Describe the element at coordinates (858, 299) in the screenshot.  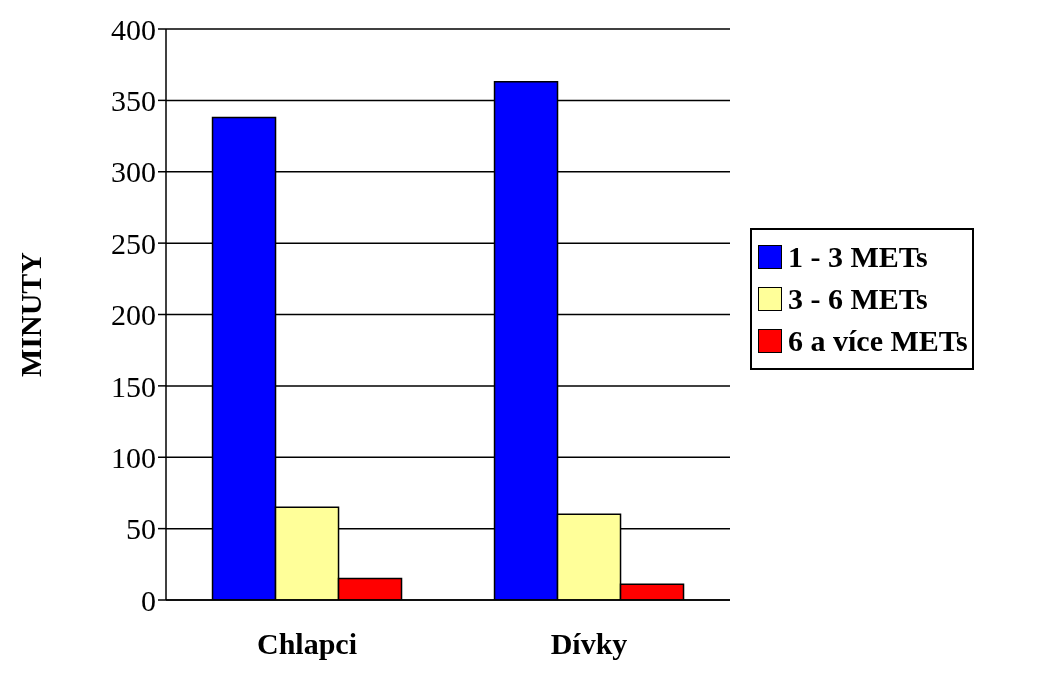
I see `legend-label: 3 - 6 METs` at that location.